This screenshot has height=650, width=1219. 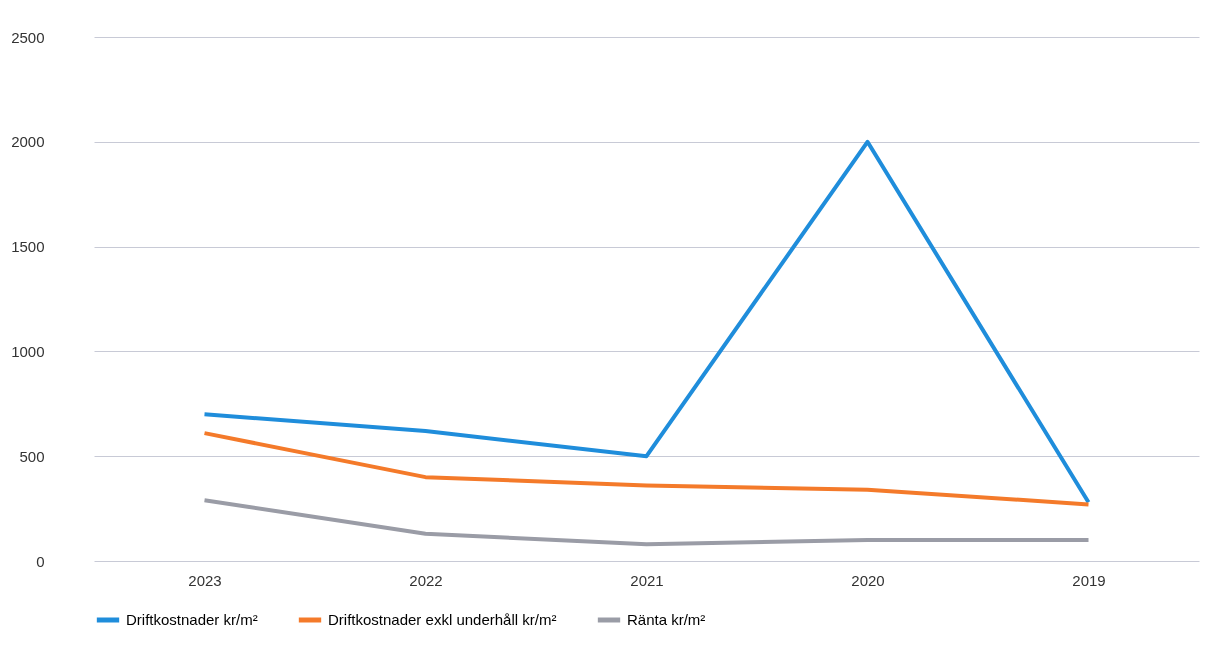 I want to click on x-tick-label: 2019, so click(x=1089, y=580).